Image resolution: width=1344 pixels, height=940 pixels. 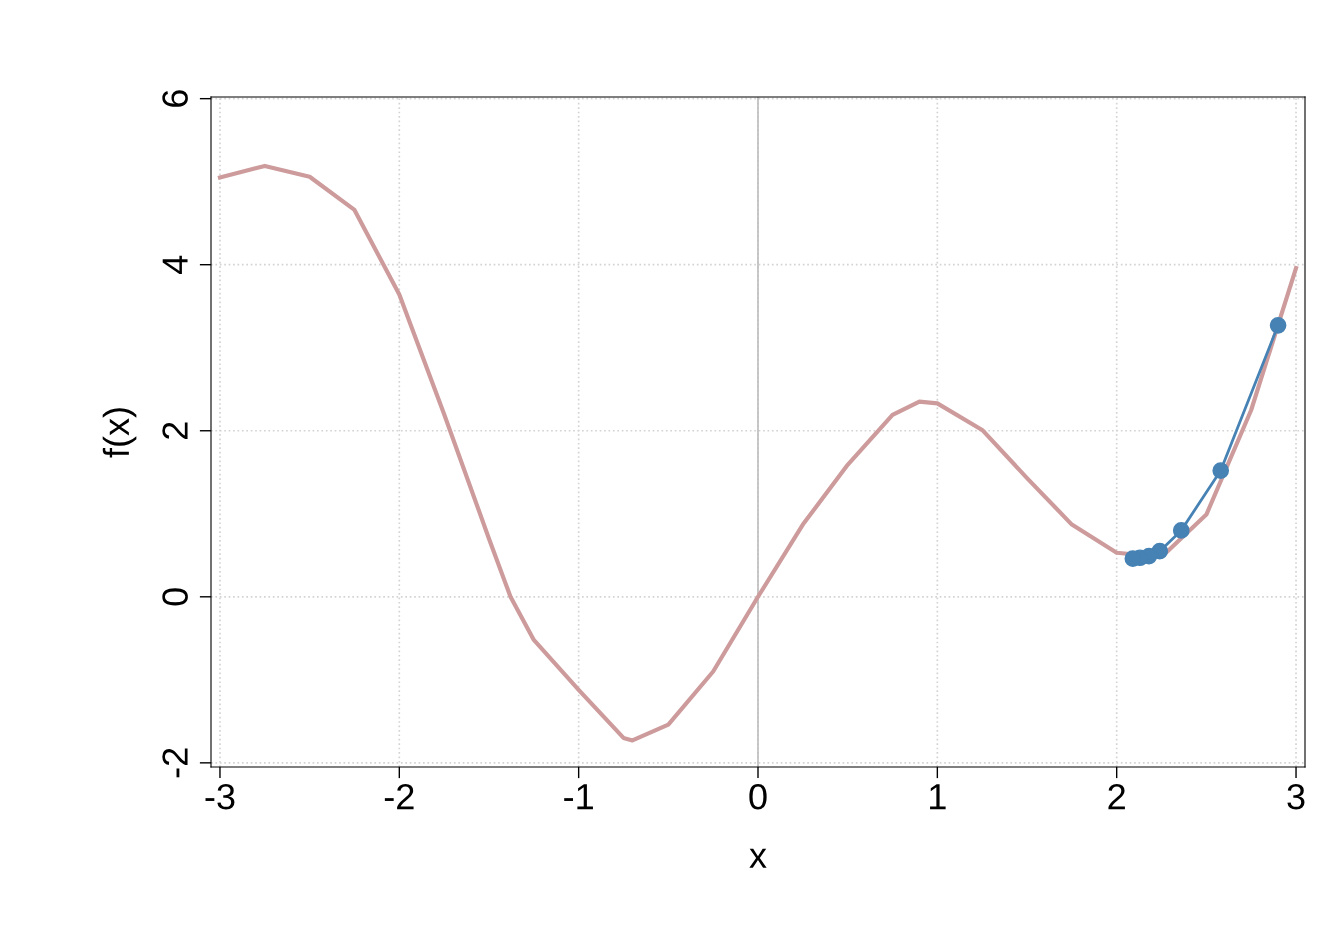 I want to click on y-axis-title: f(x), so click(x=119, y=433).